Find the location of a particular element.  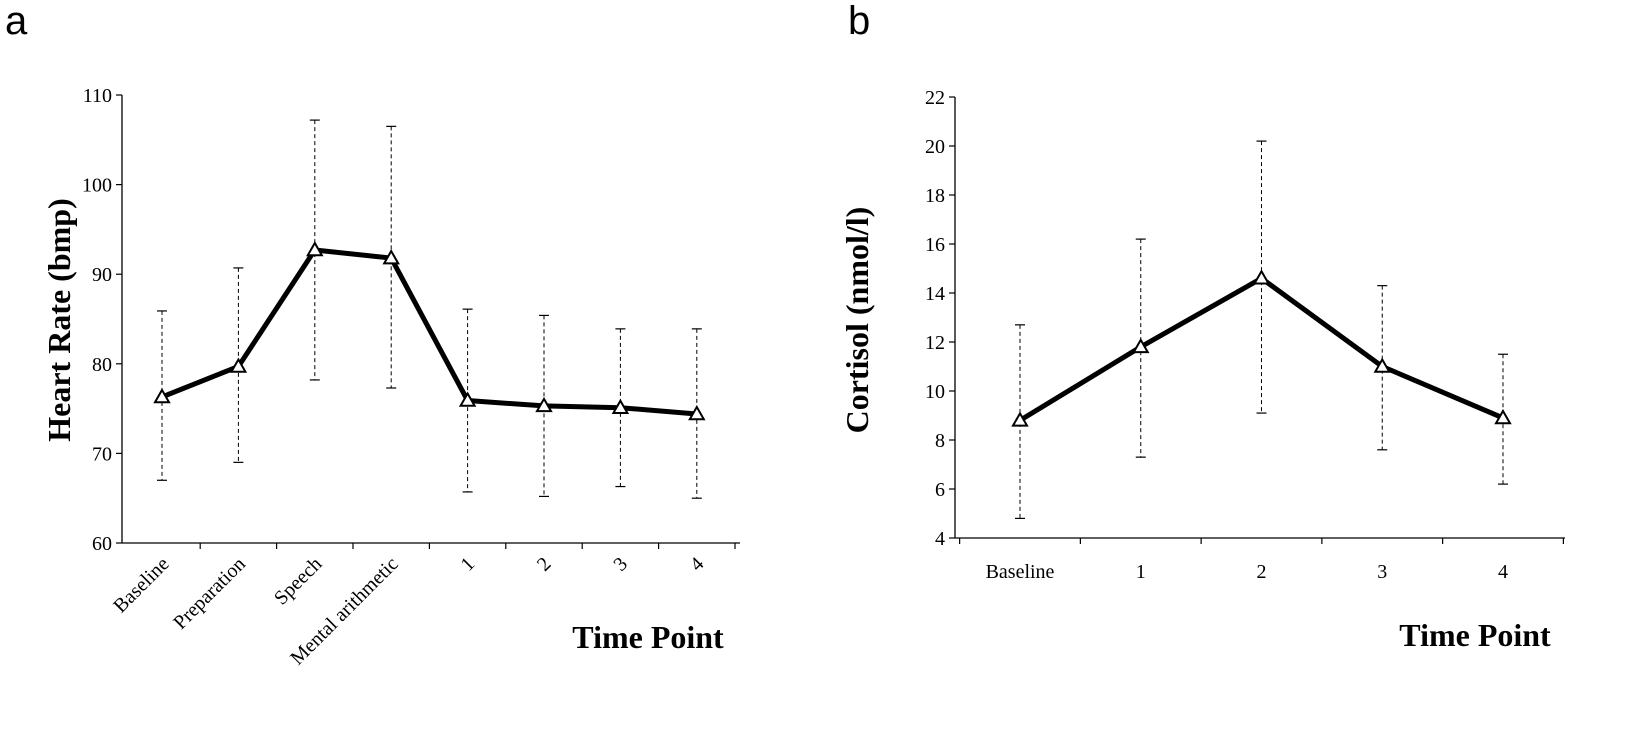

series-layer-b is located at coordinates (1261, 348).